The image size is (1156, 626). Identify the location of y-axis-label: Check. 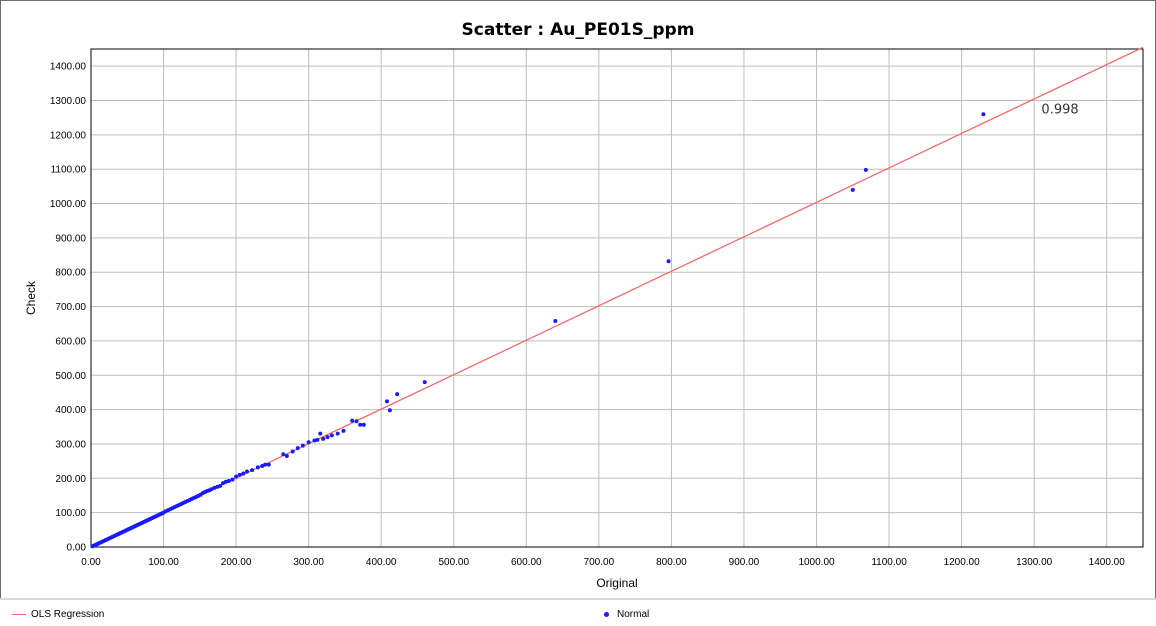
(31, 297).